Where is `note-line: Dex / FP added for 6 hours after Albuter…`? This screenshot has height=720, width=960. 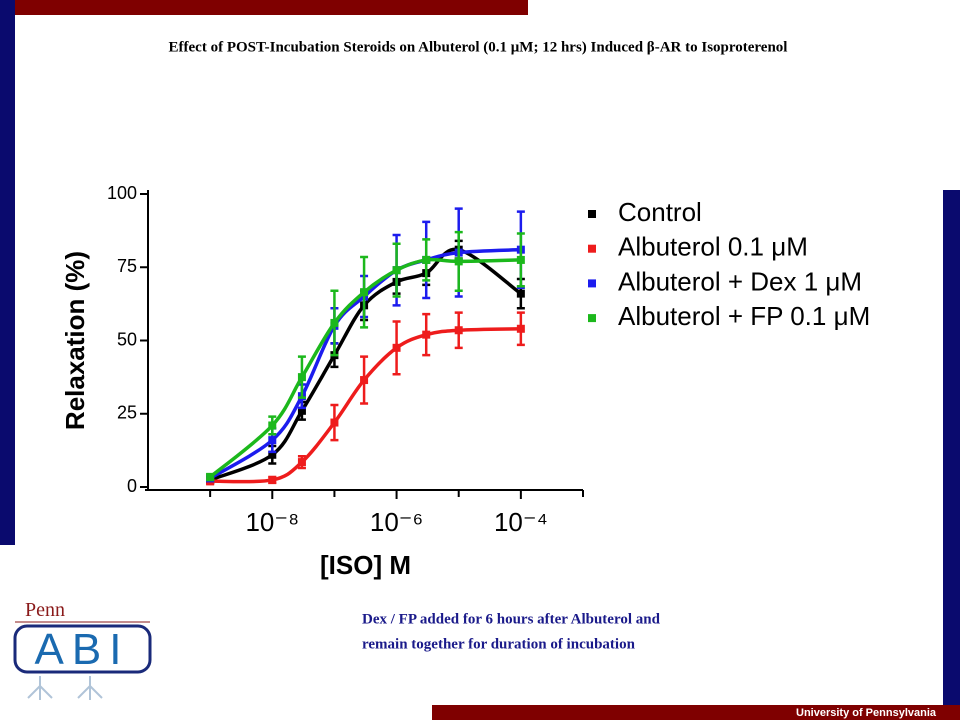
note-line: Dex / FP added for 6 hours after Albuter… is located at coordinates (511, 619).